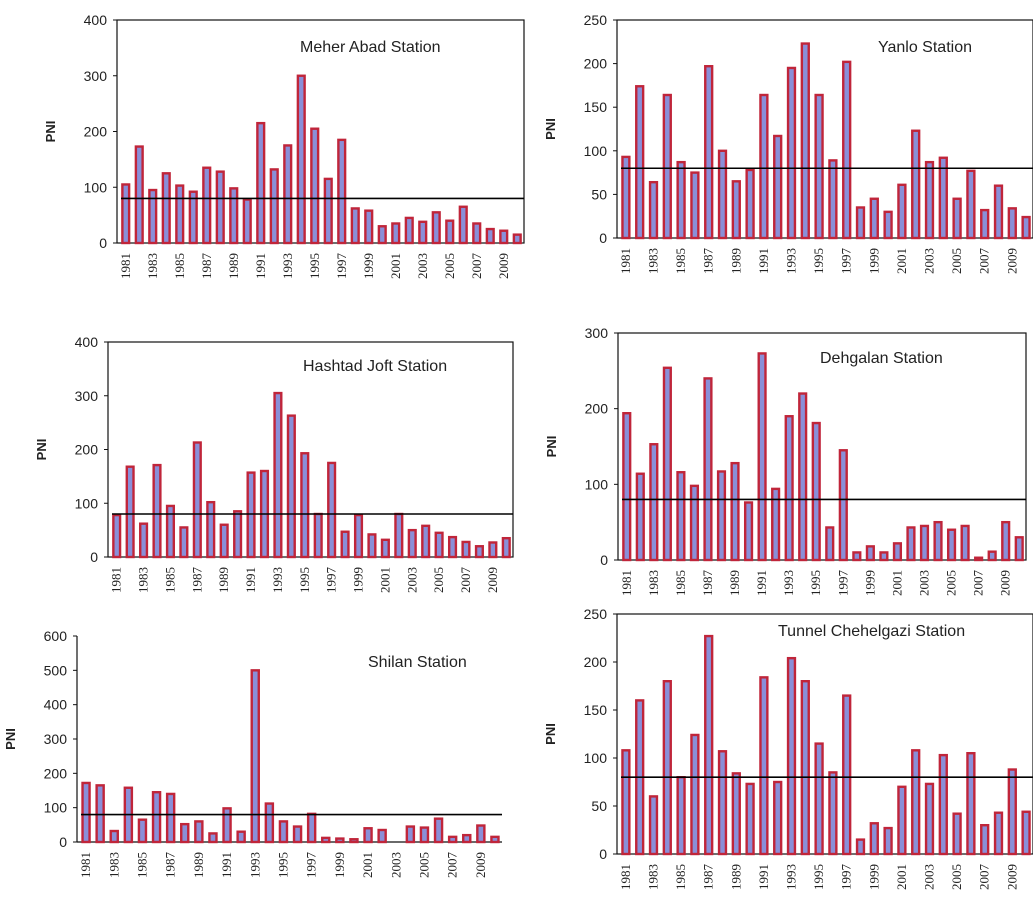 This screenshot has height=898, width=1033. What do you see at coordinates (596, 662) in the screenshot?
I see `y-tick-label: 200` at bounding box center [596, 662].